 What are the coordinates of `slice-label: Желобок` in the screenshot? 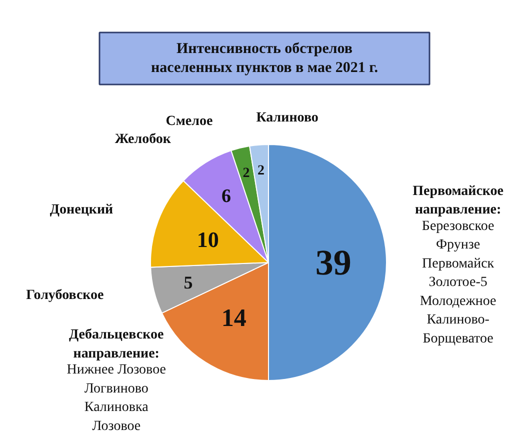 It's located at (143, 140).